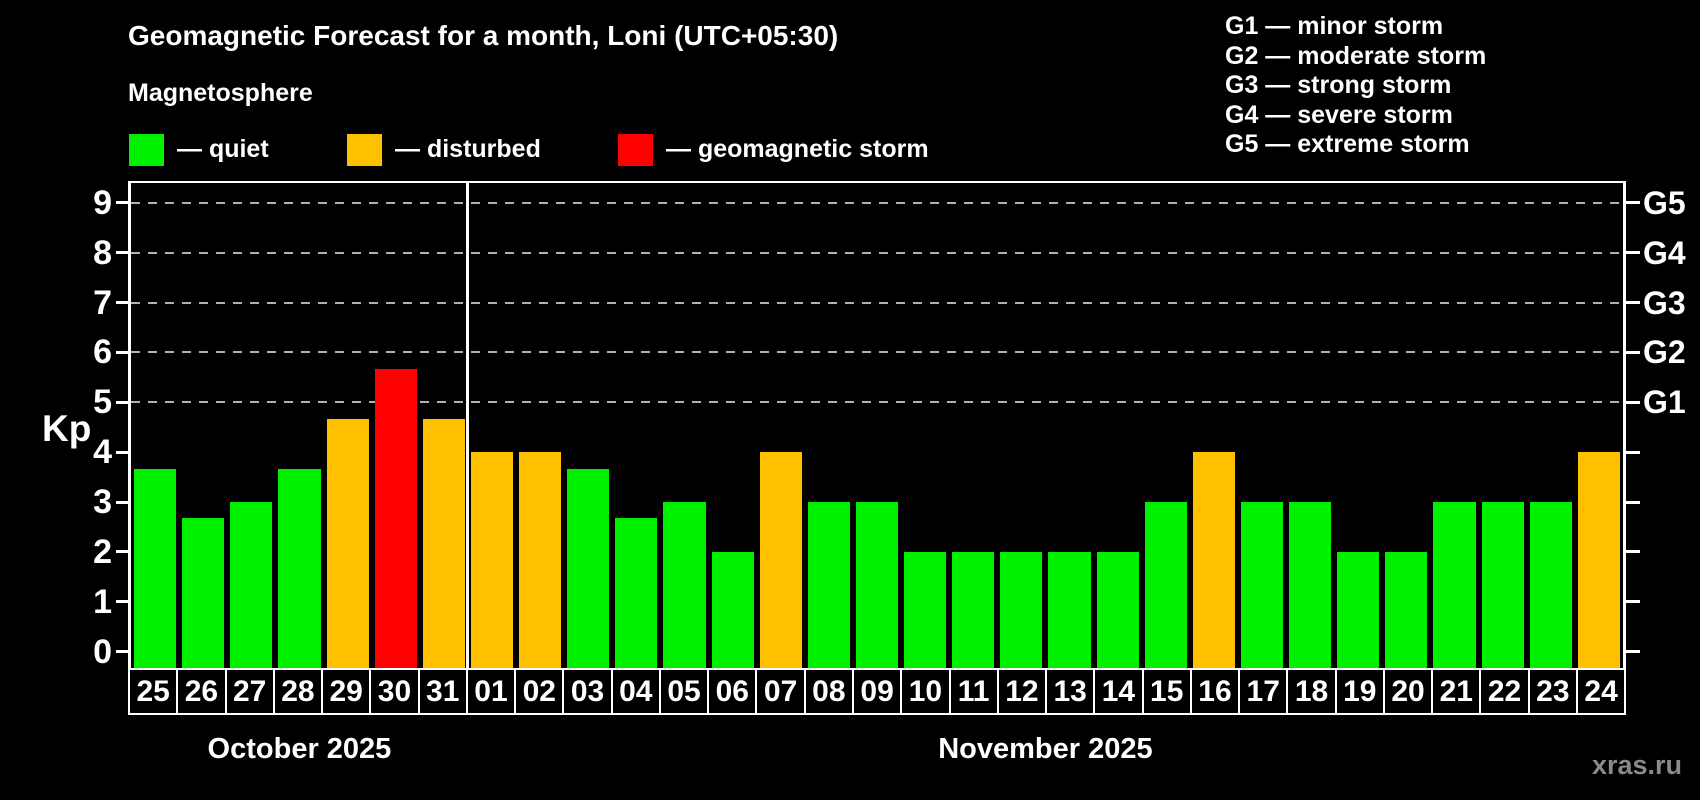 This screenshot has height=800, width=1700. Describe the element at coordinates (827, 691) in the screenshot. I see `day-label-cell-08: 08` at that location.